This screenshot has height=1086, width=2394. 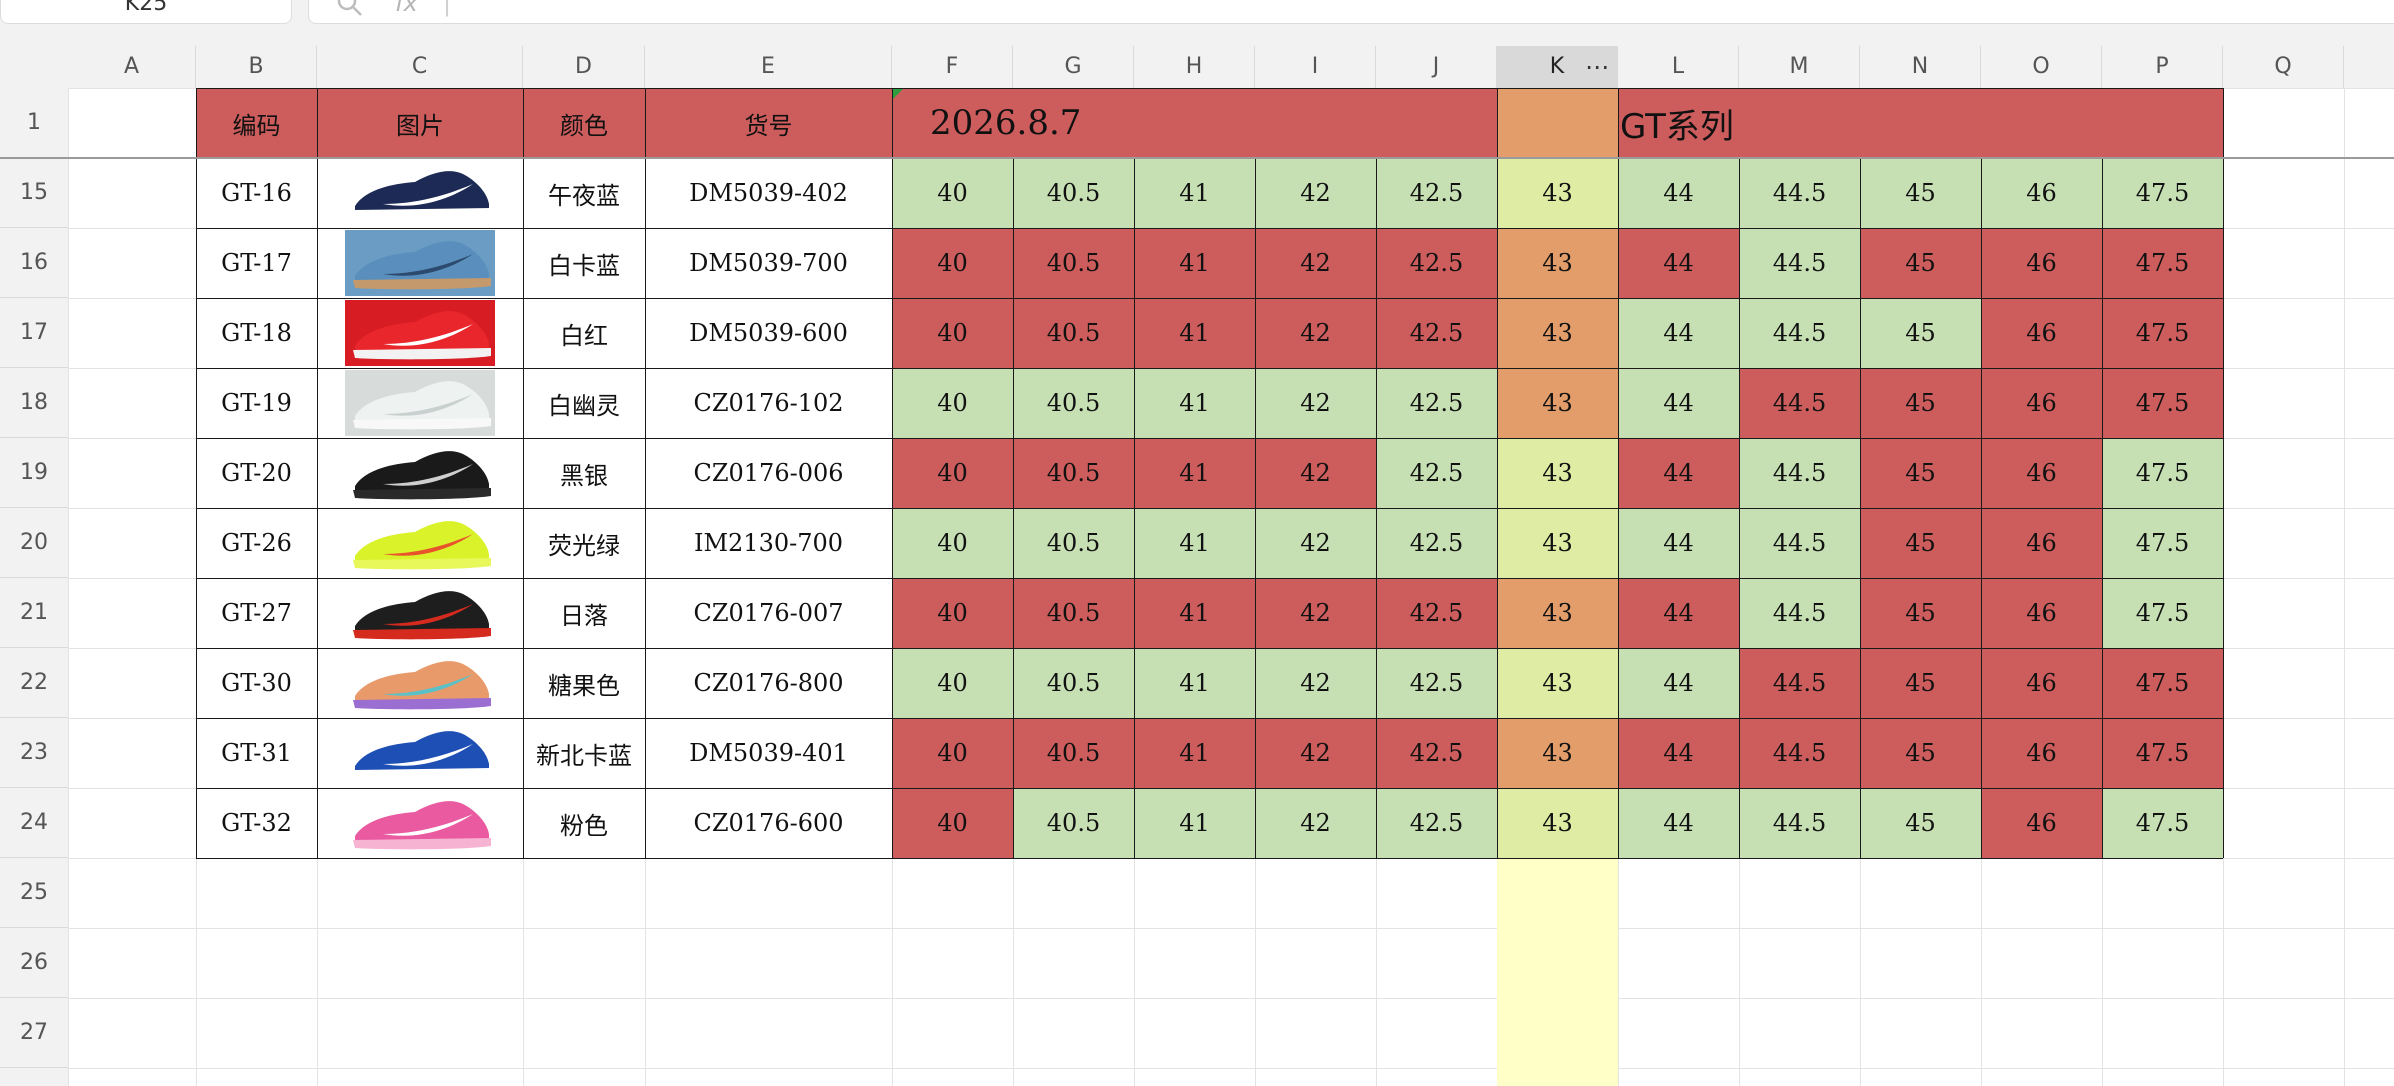 What do you see at coordinates (34, 683) in the screenshot?
I see `row-header-22: 22` at bounding box center [34, 683].